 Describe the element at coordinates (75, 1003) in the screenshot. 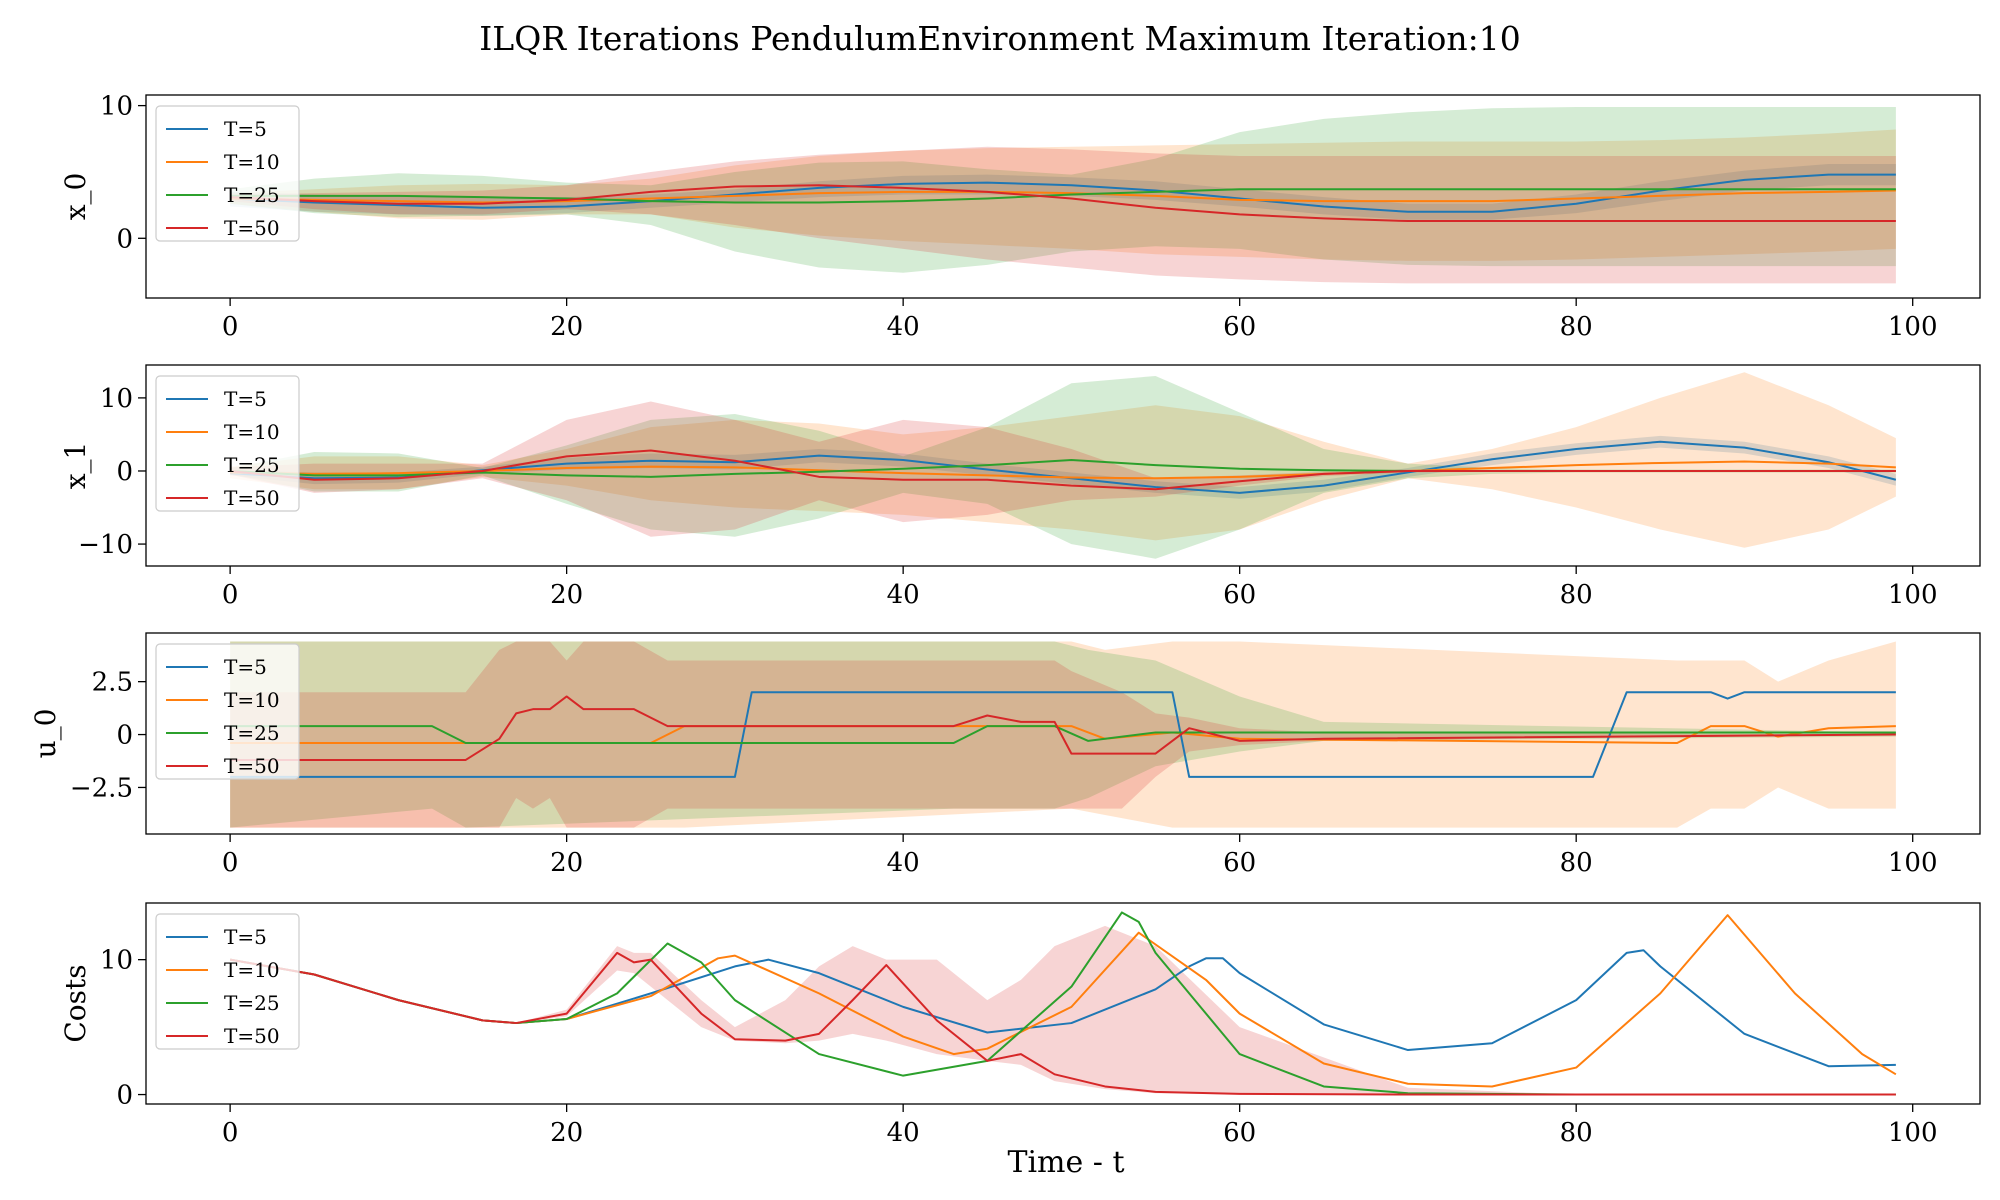

I see `y-axis-label: Costs` at that location.